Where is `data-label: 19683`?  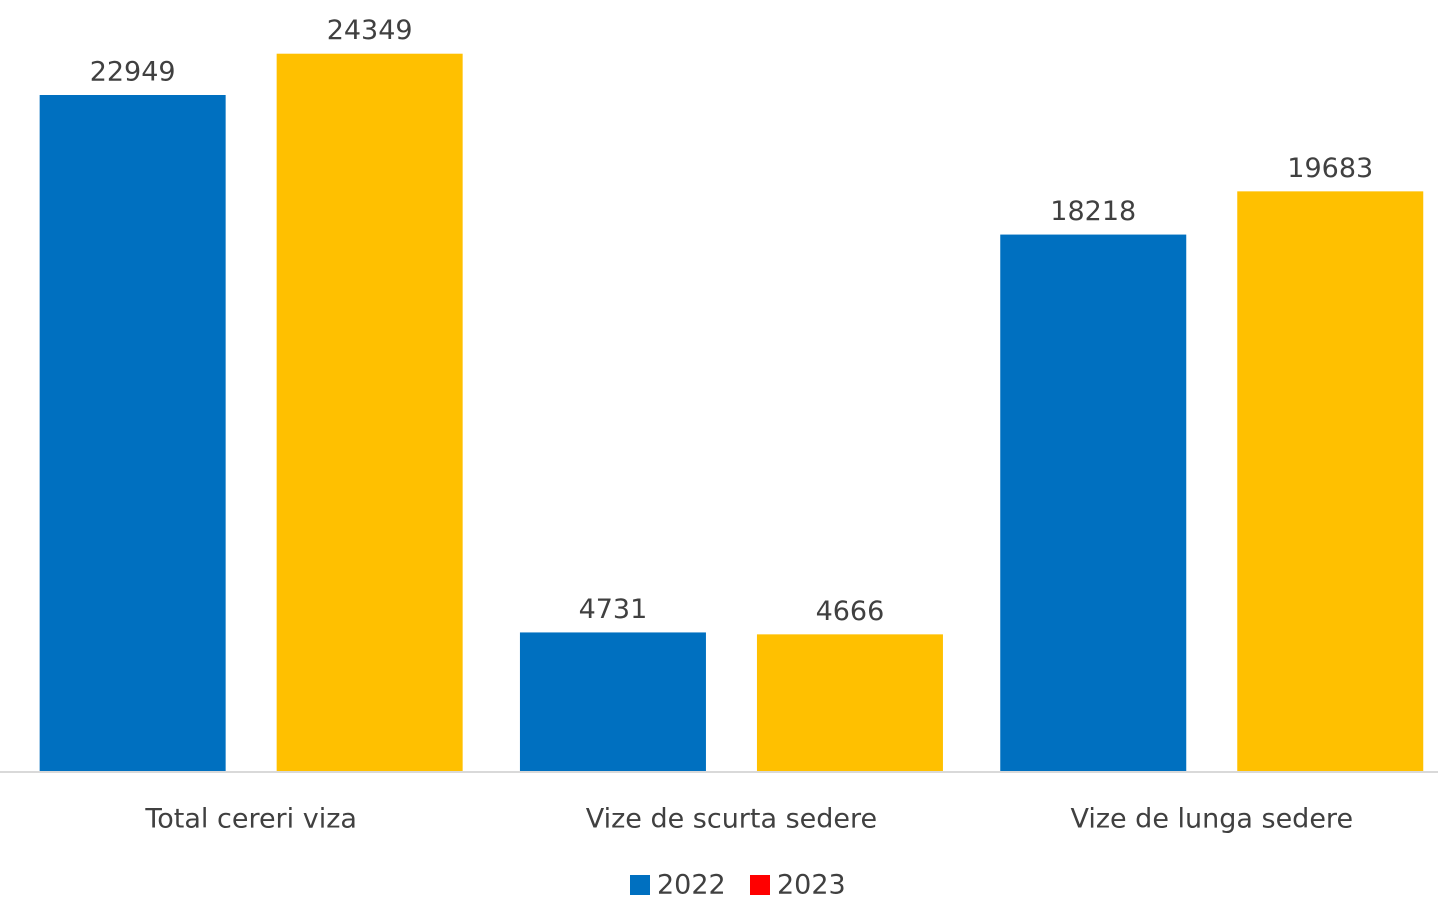 data-label: 19683 is located at coordinates (1330, 168).